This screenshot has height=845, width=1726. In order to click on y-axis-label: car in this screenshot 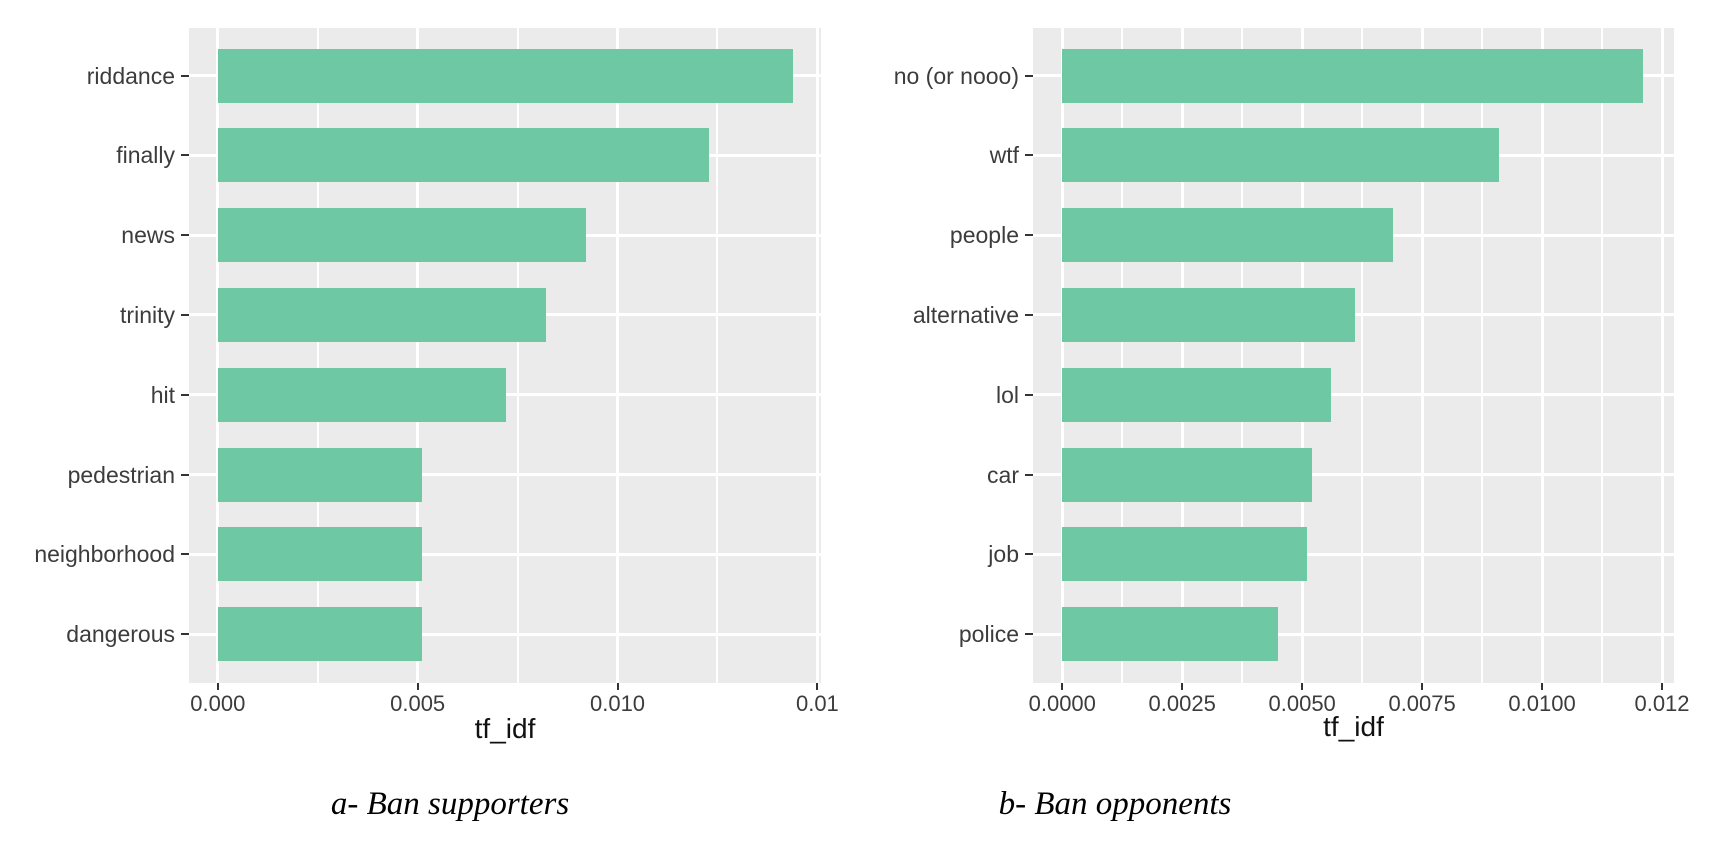, I will do `click(1003, 474)`.